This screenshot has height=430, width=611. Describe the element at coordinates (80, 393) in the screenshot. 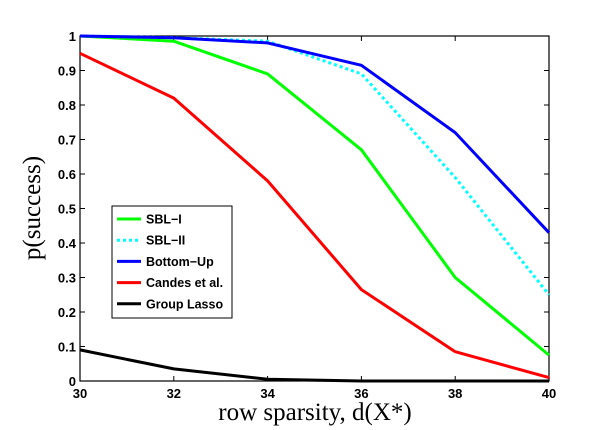

I see `x-tick-label: 30` at that location.